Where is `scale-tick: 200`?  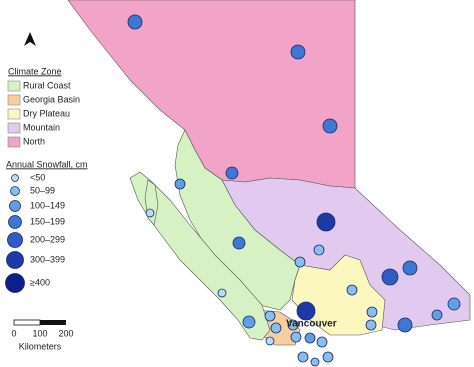 scale-tick: 200 is located at coordinates (65, 333).